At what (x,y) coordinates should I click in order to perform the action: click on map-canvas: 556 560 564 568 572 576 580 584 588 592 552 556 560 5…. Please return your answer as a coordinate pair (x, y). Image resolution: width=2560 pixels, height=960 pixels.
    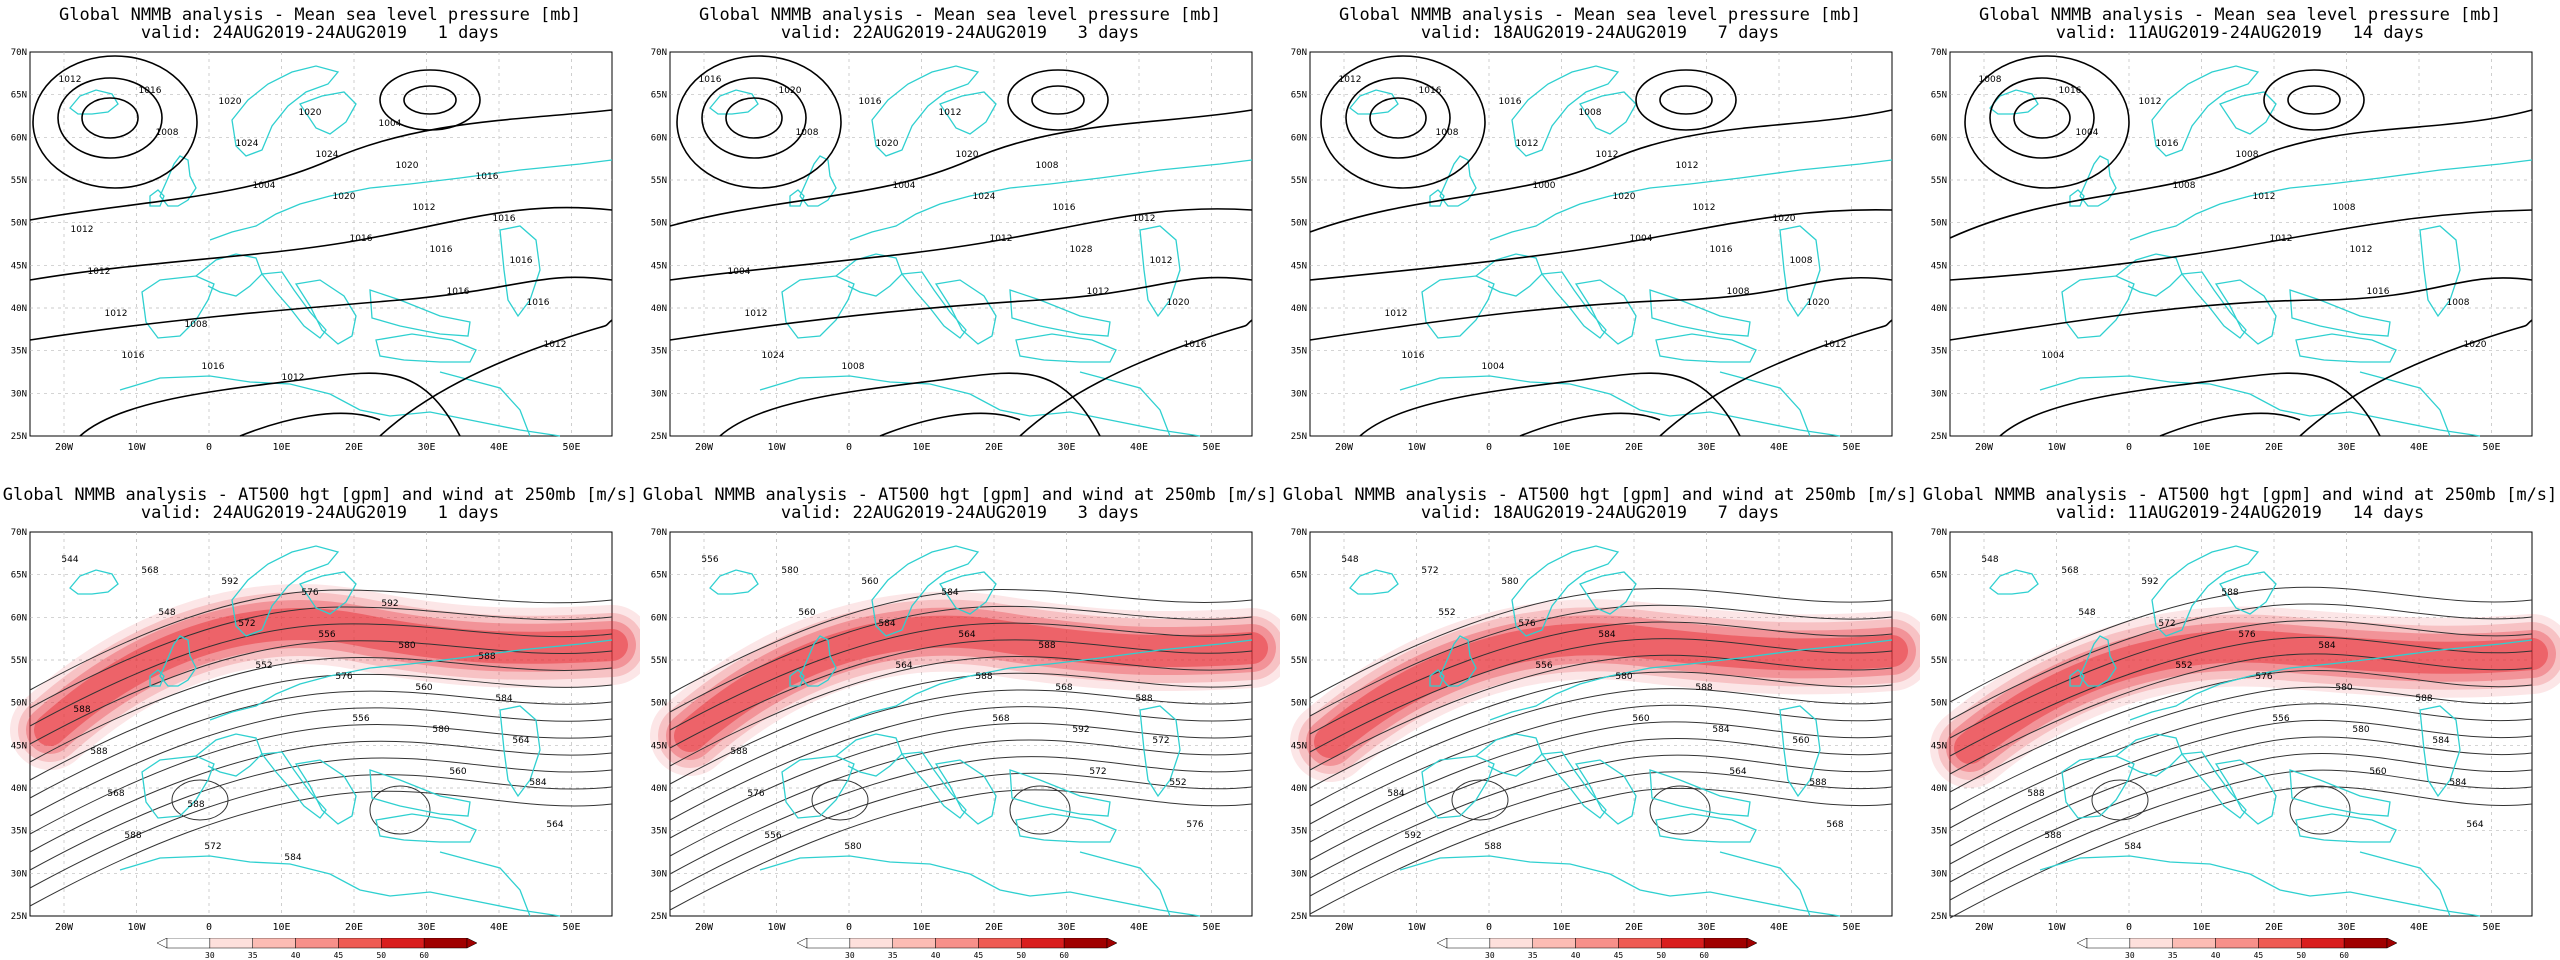
    Looking at the image, I should click on (965, 730).